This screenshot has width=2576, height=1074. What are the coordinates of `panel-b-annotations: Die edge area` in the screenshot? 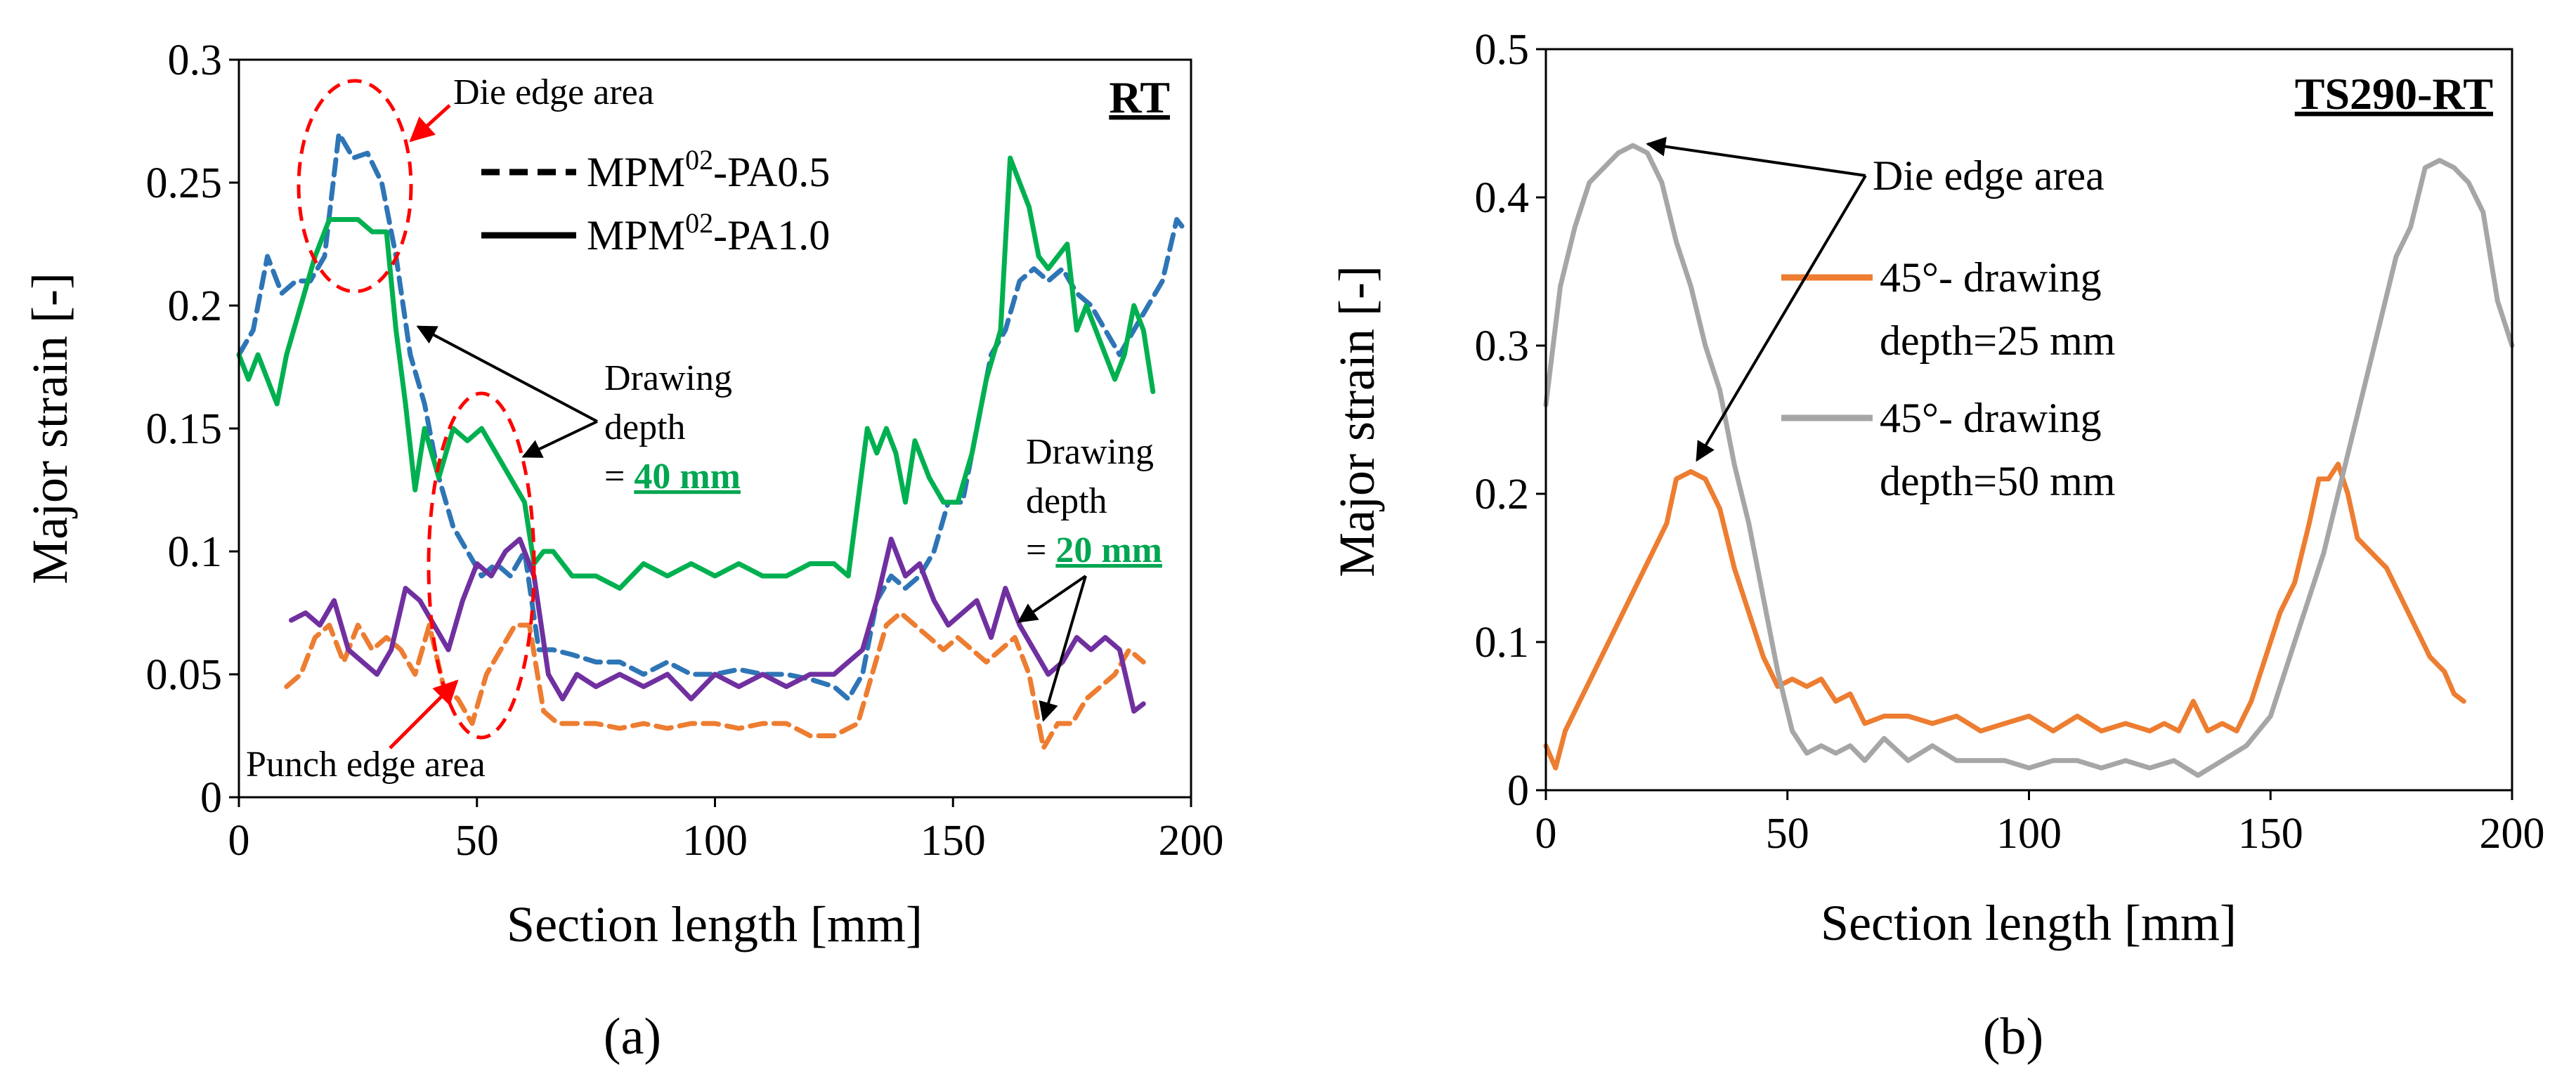 It's located at (1875, 299).